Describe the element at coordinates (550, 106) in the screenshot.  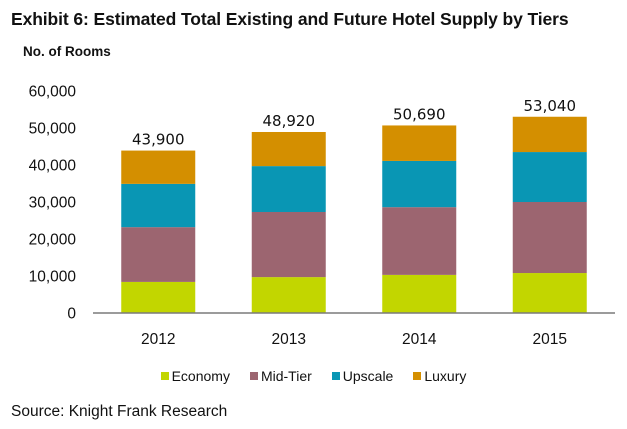
I see `total-label: 53,040` at that location.